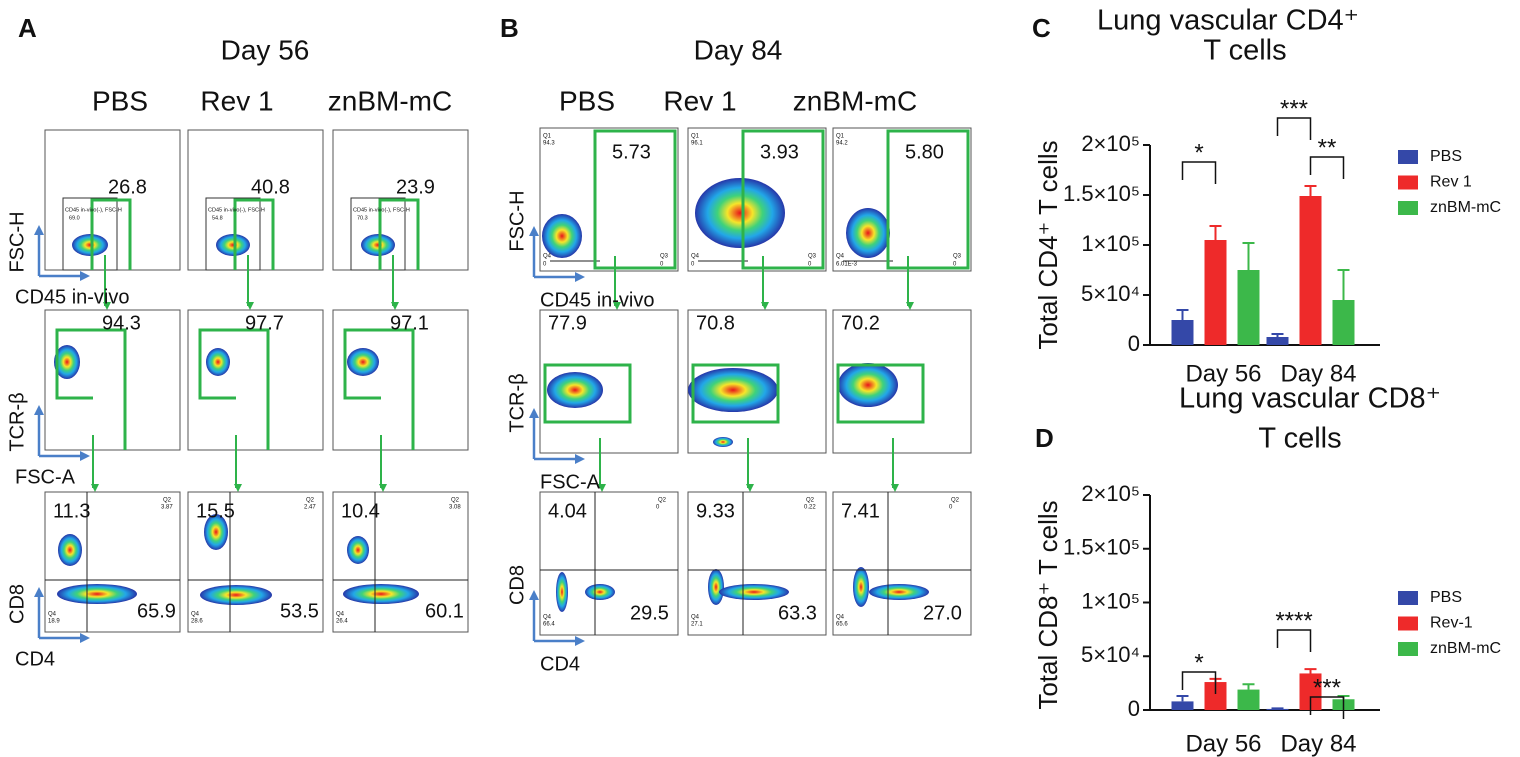 Image resolution: width=1520 pixels, height=757 pixels. What do you see at coordinates (1110, 143) in the screenshot?
I see `y-tick-label: 2×10⁵` at bounding box center [1110, 143].